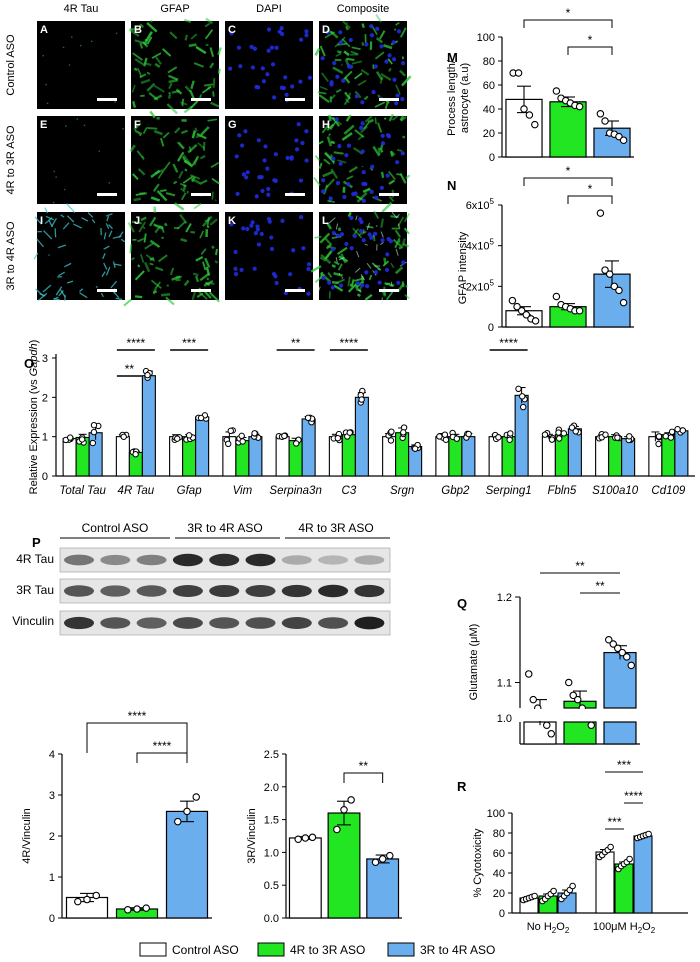 The width and height of the screenshot is (700, 962). What do you see at coordinates (137, 716) in the screenshot?
I see `significance-label: ****` at bounding box center [137, 716].